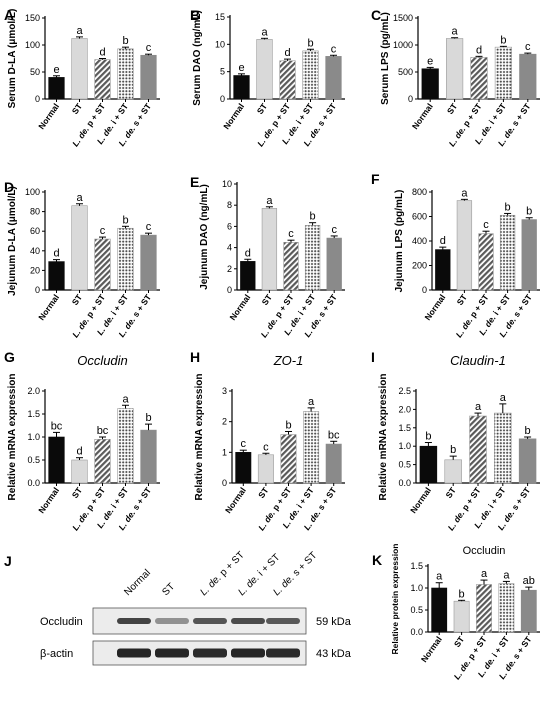  Describe the element at coordinates (375, 179) in the screenshot. I see `panel-label: F` at that location.